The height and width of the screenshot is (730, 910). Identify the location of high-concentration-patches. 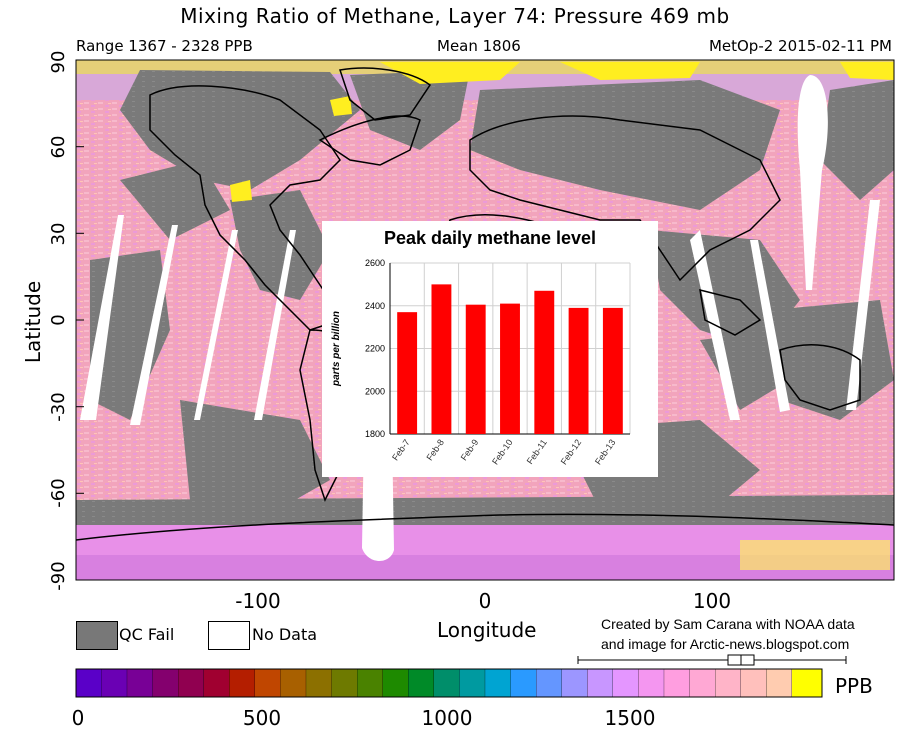
(562, 132).